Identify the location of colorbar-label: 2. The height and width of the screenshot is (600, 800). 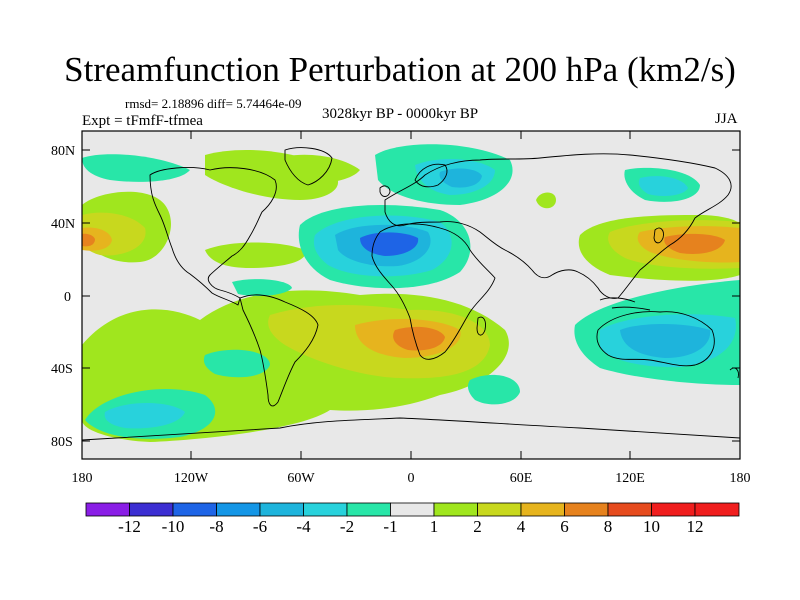
(477, 526).